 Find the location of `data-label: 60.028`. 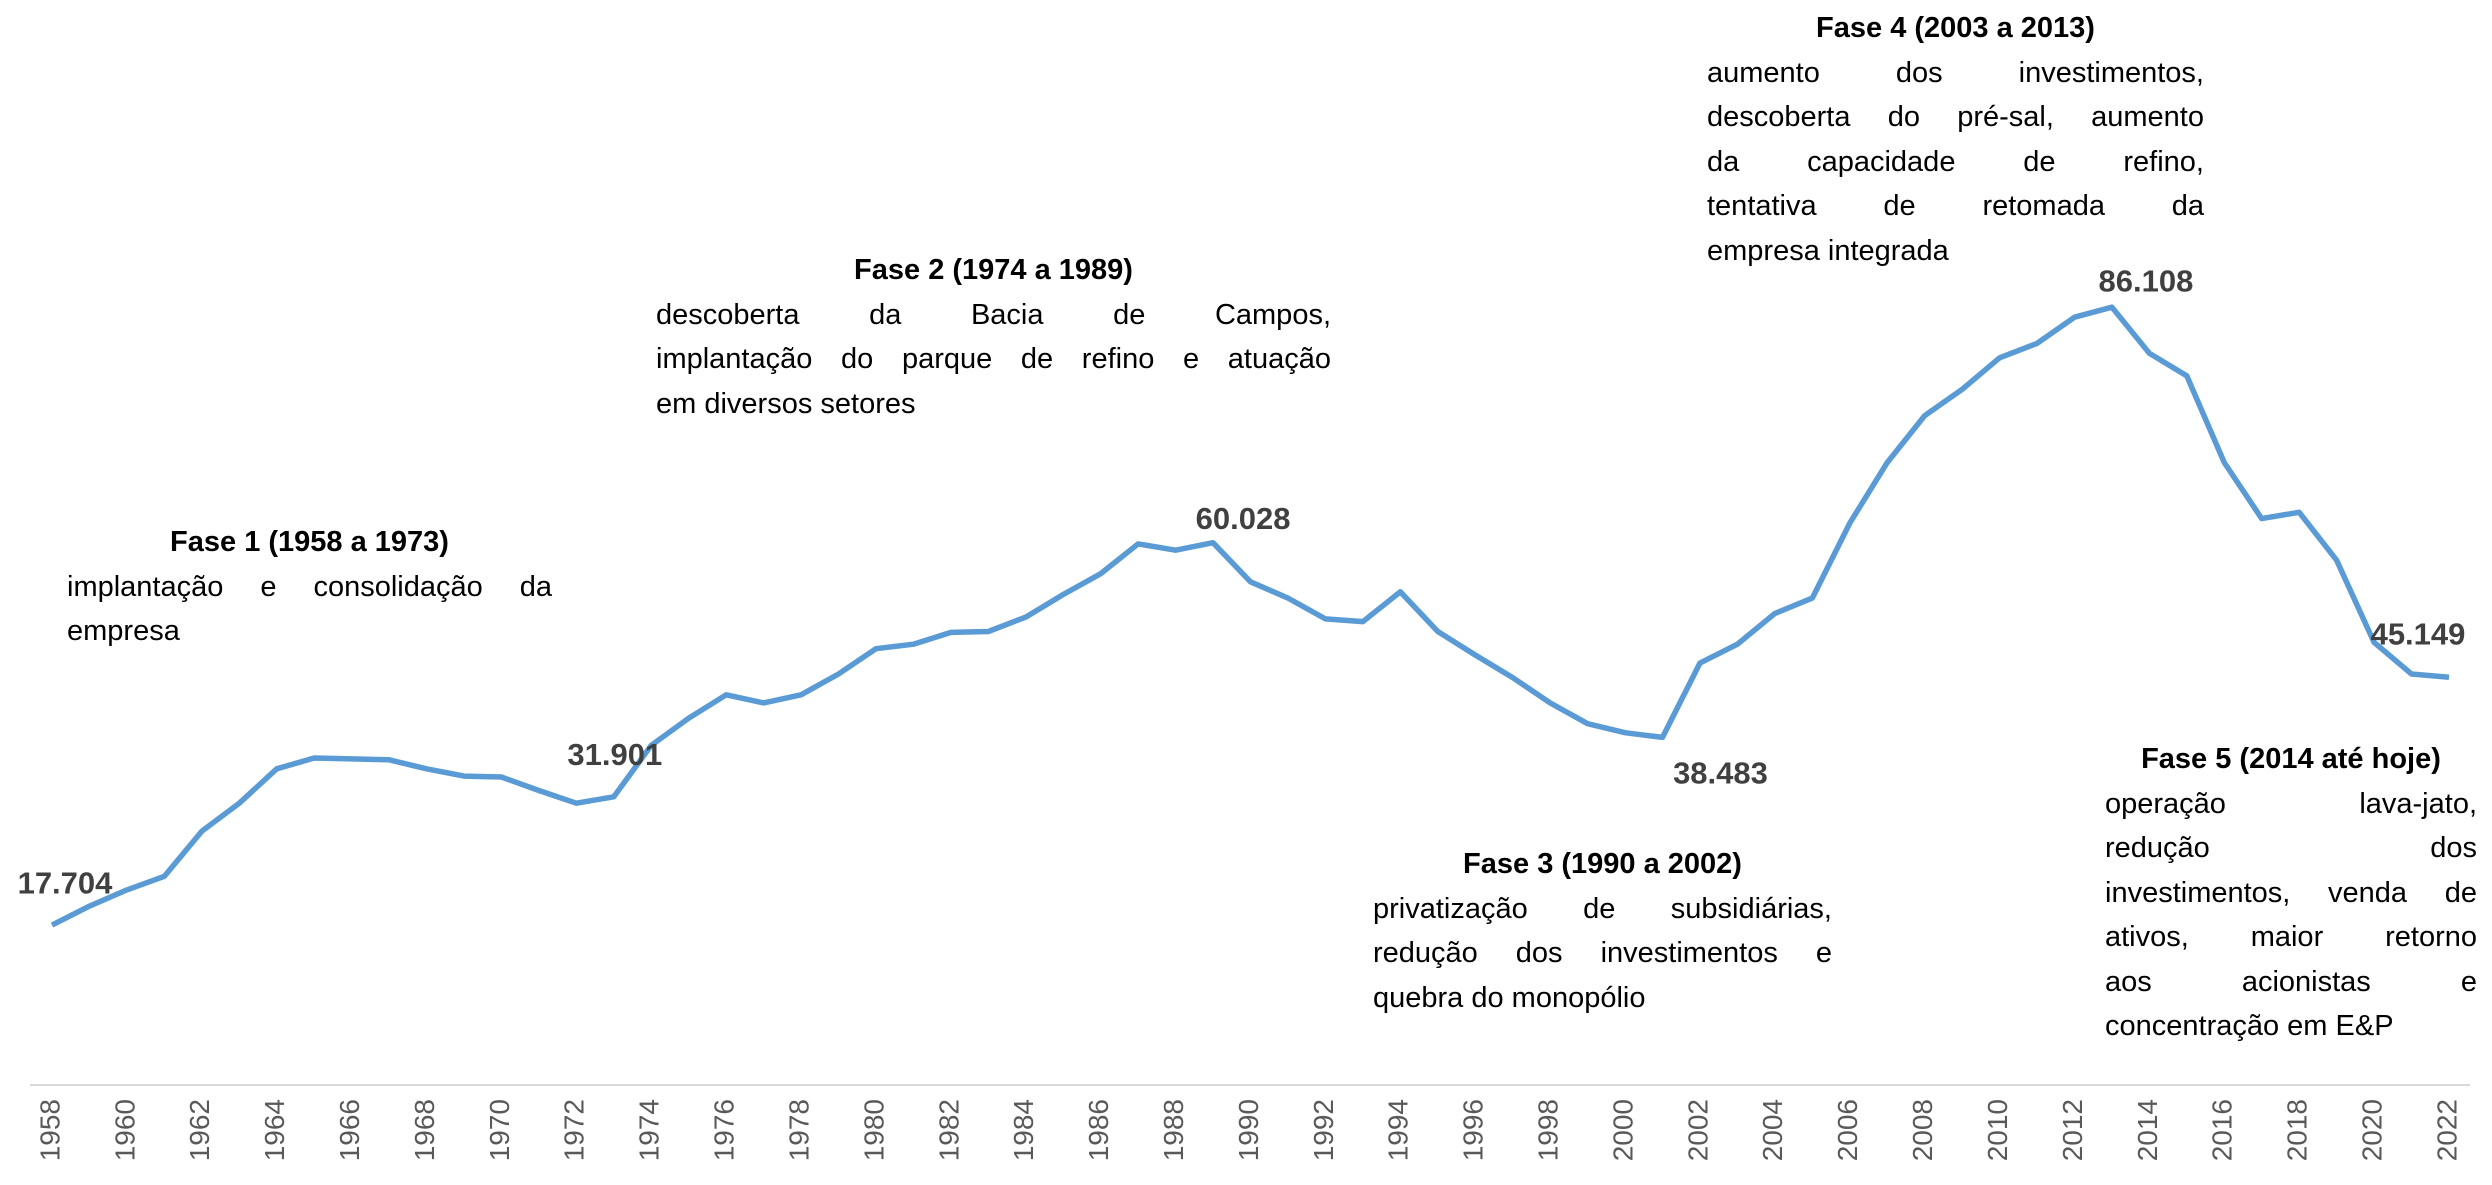

data-label: 60.028 is located at coordinates (1243, 518).